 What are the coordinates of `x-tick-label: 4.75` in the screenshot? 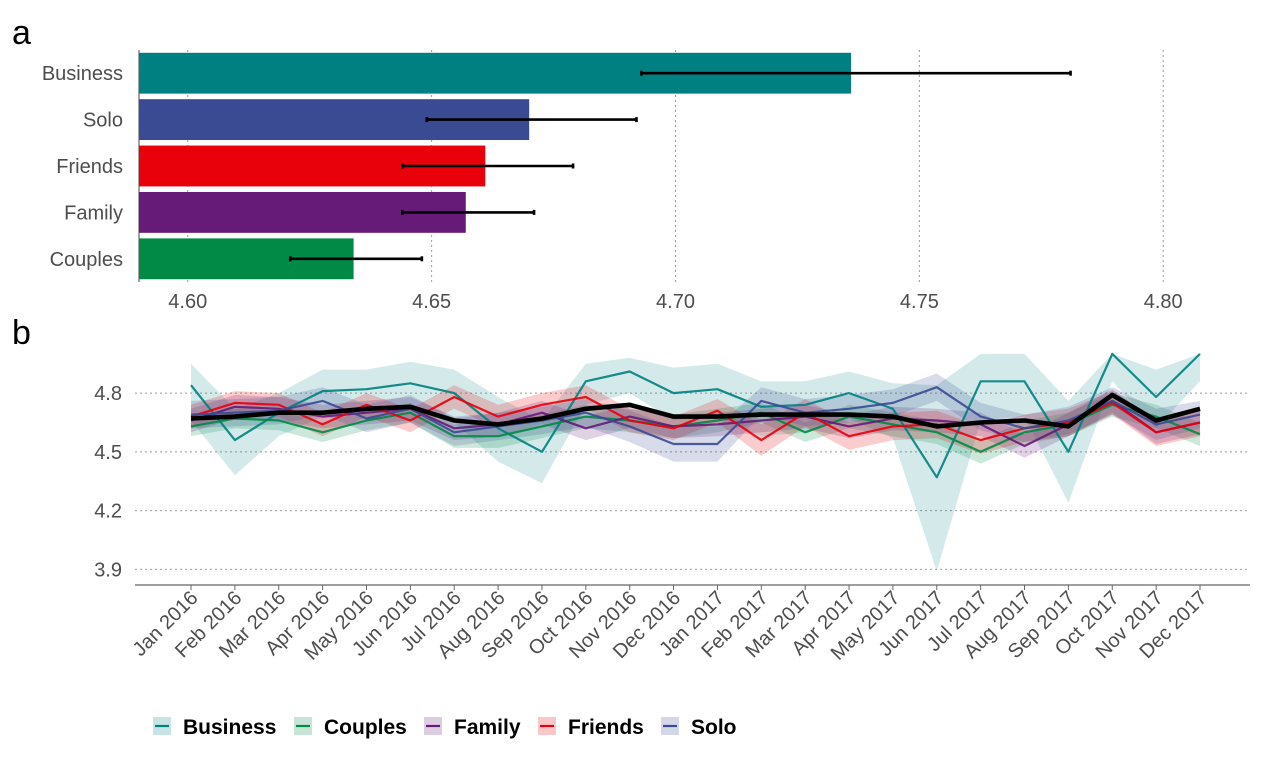 It's located at (919, 302).